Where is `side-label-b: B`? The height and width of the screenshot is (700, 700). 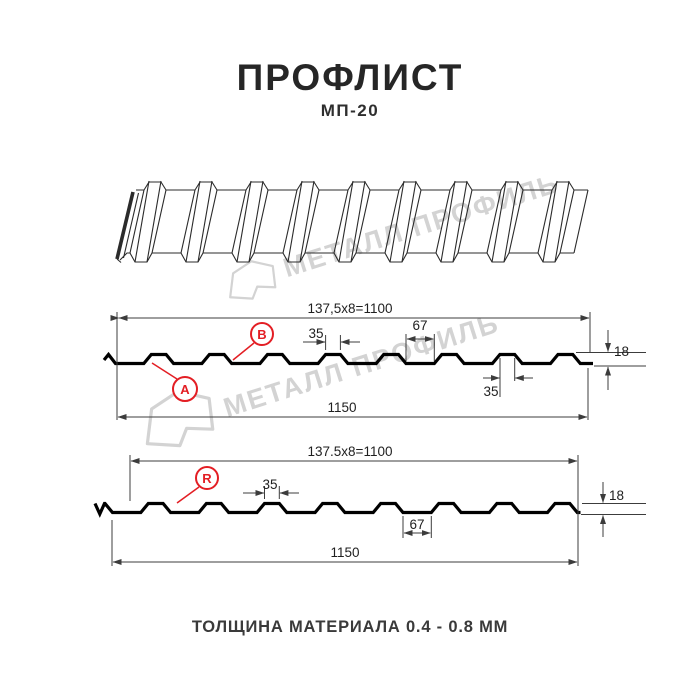
side-label-b: B is located at coordinates (261, 334).